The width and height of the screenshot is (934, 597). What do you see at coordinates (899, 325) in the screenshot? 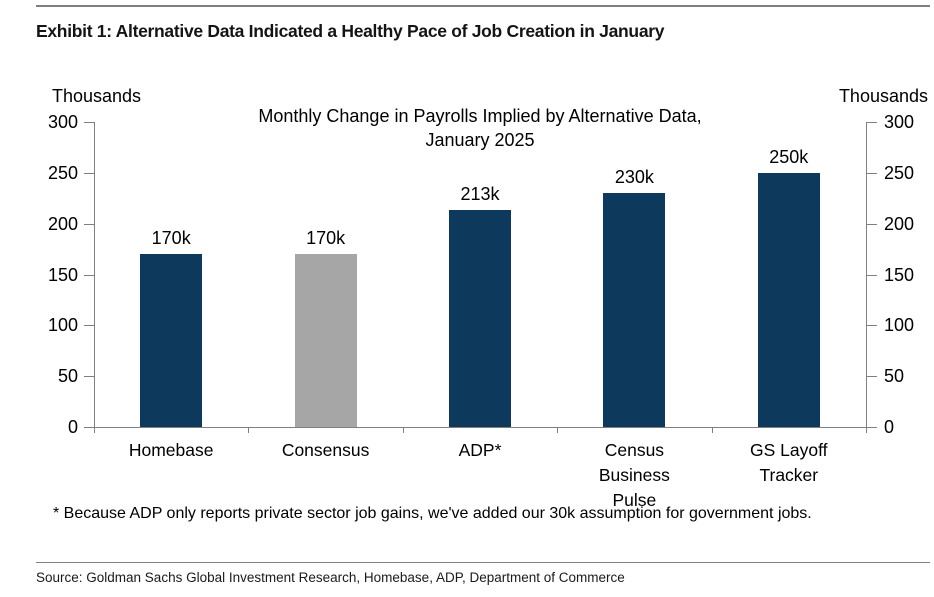
I see `right-ytick-label: 100` at bounding box center [899, 325].